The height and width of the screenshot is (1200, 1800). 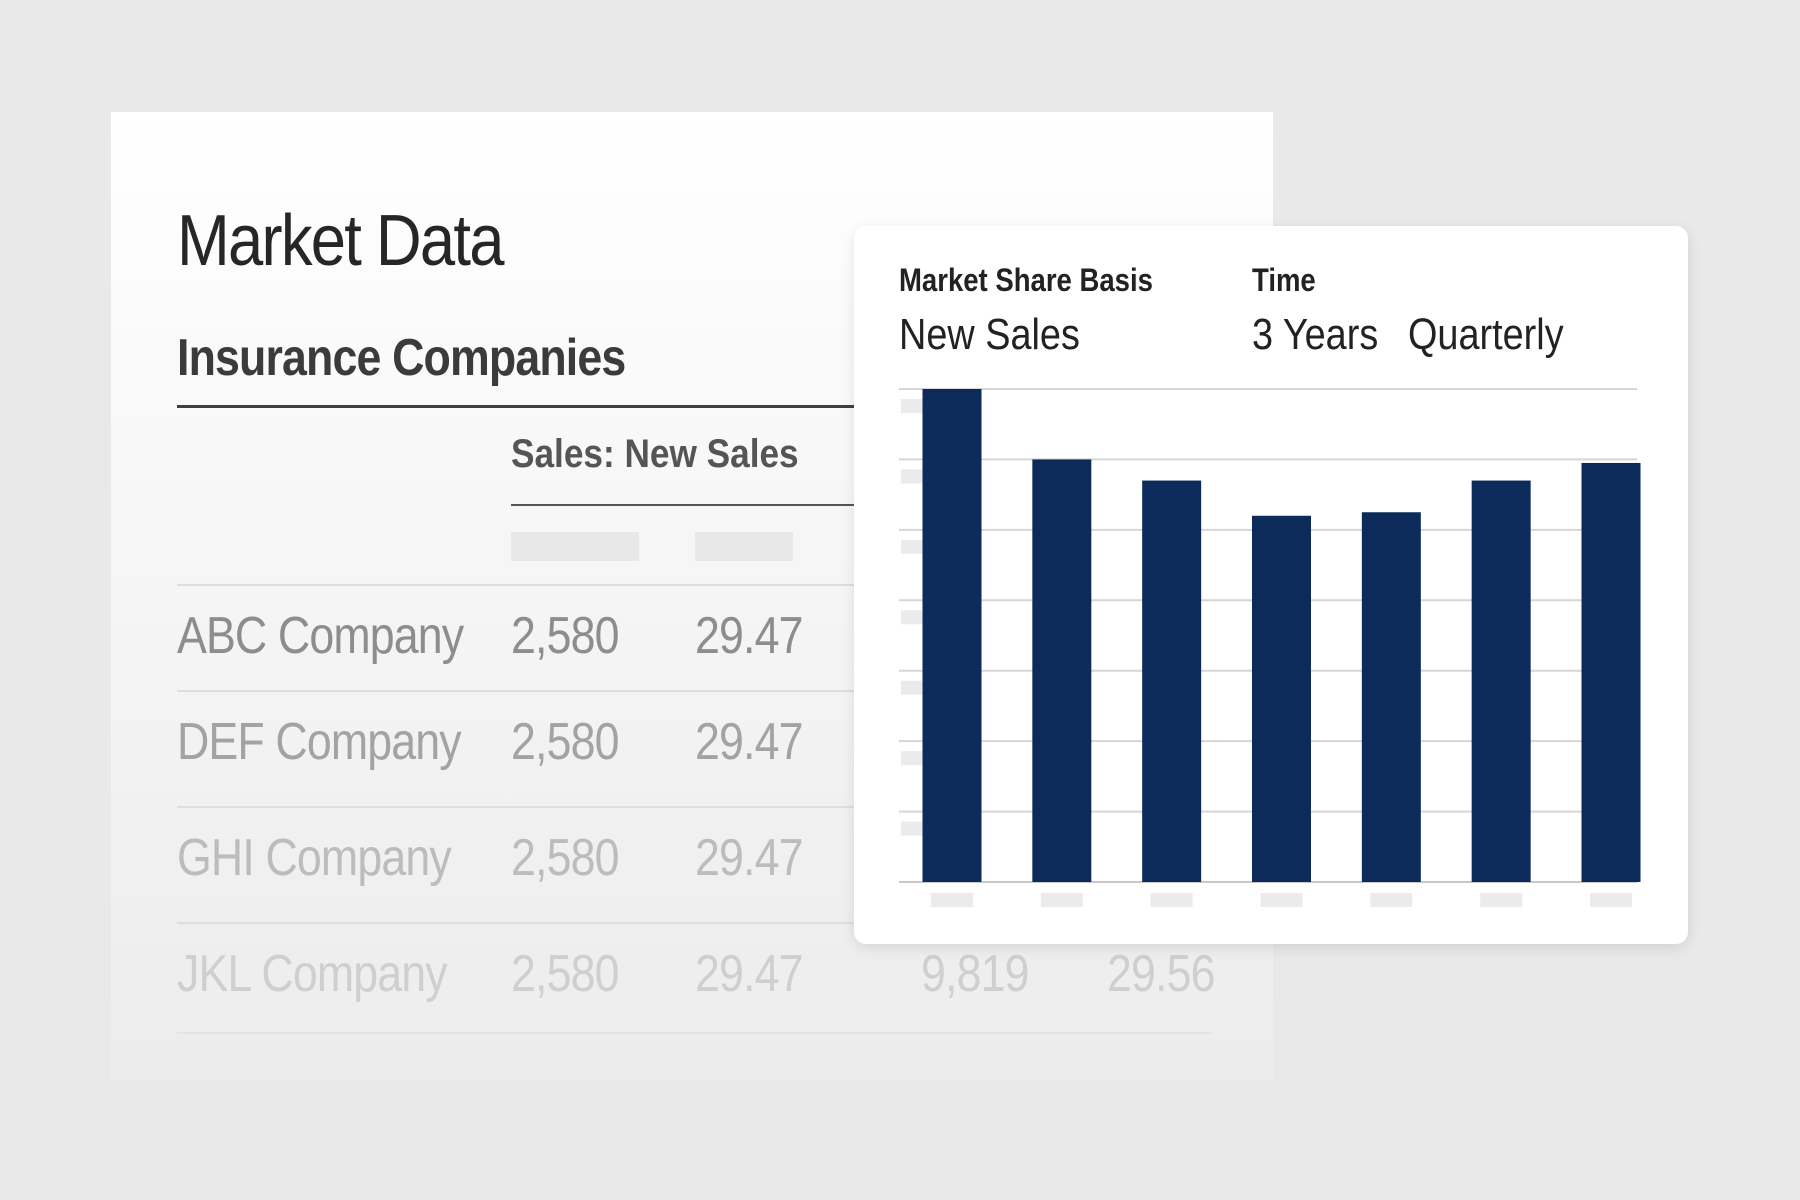 What do you see at coordinates (312, 974) in the screenshot?
I see `table-cell-company: JKL Company` at bounding box center [312, 974].